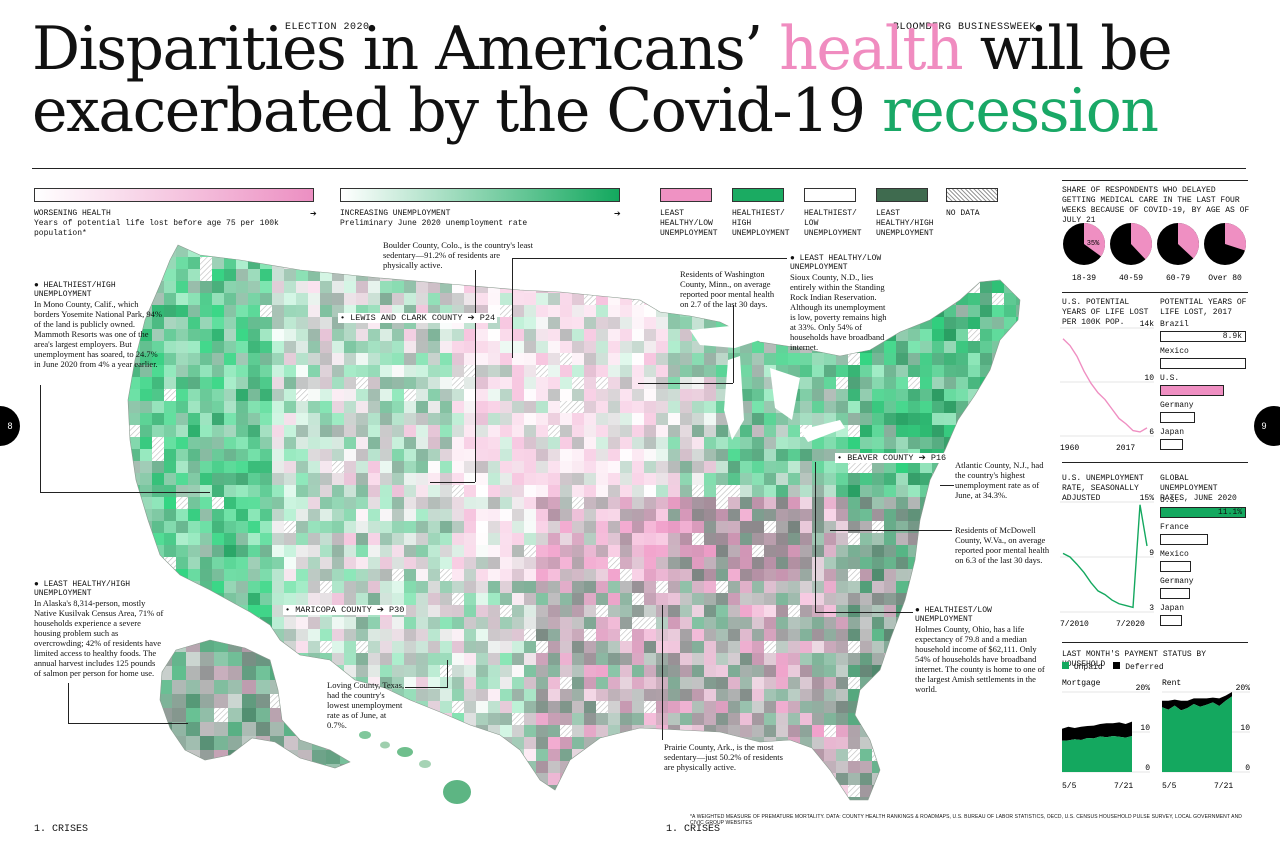 This screenshot has height=853, width=1280. What do you see at coordinates (1154, 253) in the screenshot?
I see `delayed-care-pies: 35%18-39 40-59 60-79 Over 80` at bounding box center [1154, 253].